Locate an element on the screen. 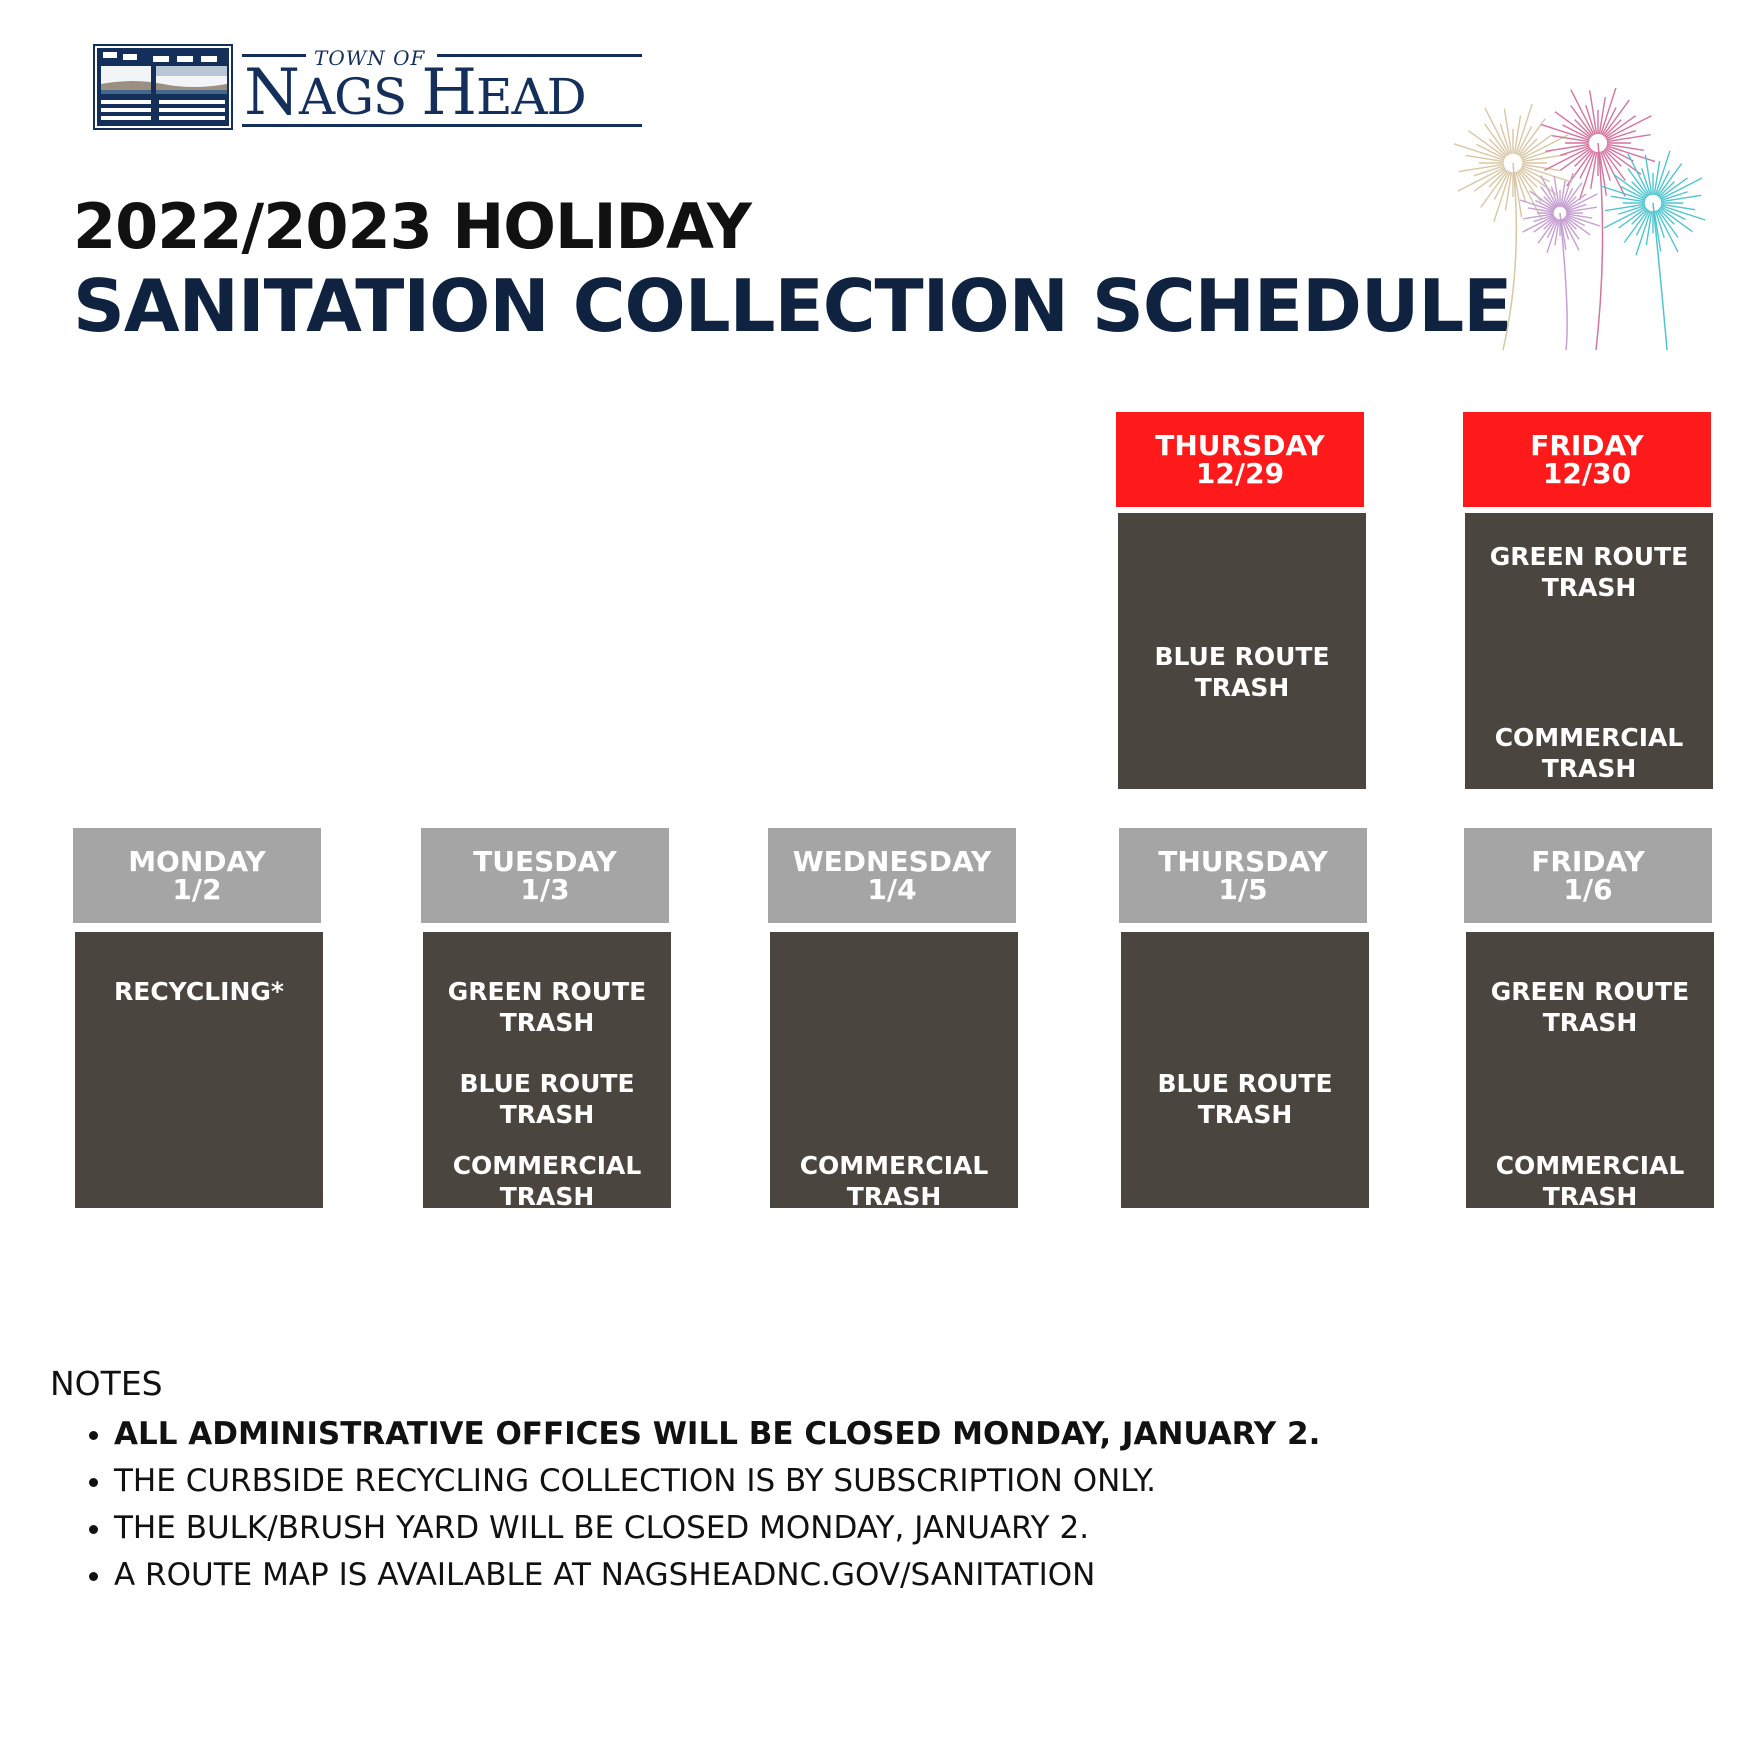  day-header-thursday: THURSDAY 1/5 is located at coordinates (1243, 875).